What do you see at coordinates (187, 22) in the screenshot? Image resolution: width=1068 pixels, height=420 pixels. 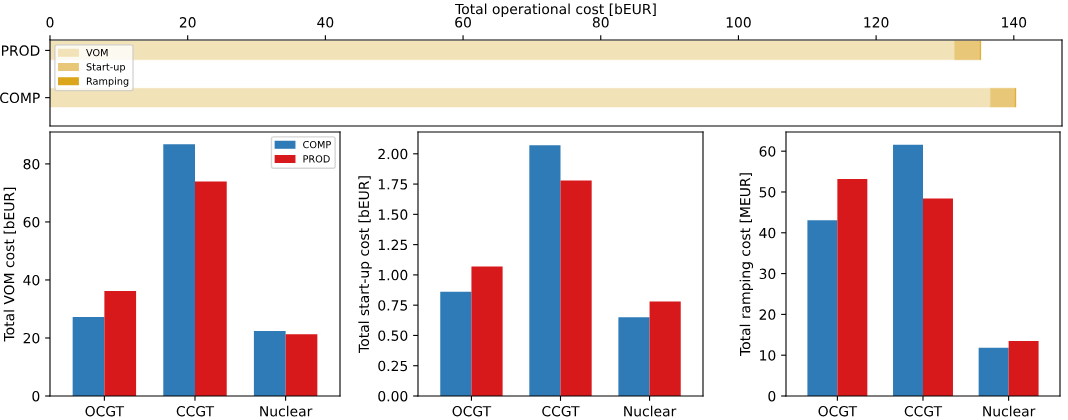 I see `x-tick-label: 20` at bounding box center [187, 22].